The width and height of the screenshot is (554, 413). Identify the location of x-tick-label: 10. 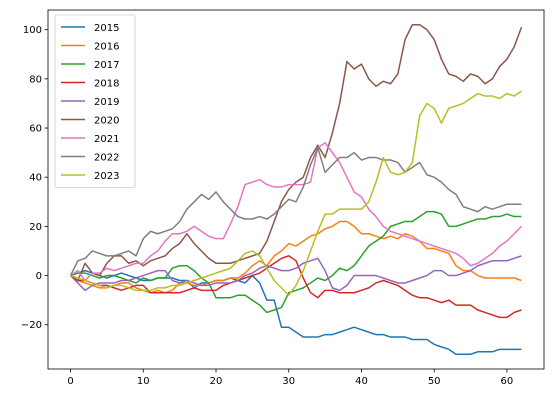
(143, 381).